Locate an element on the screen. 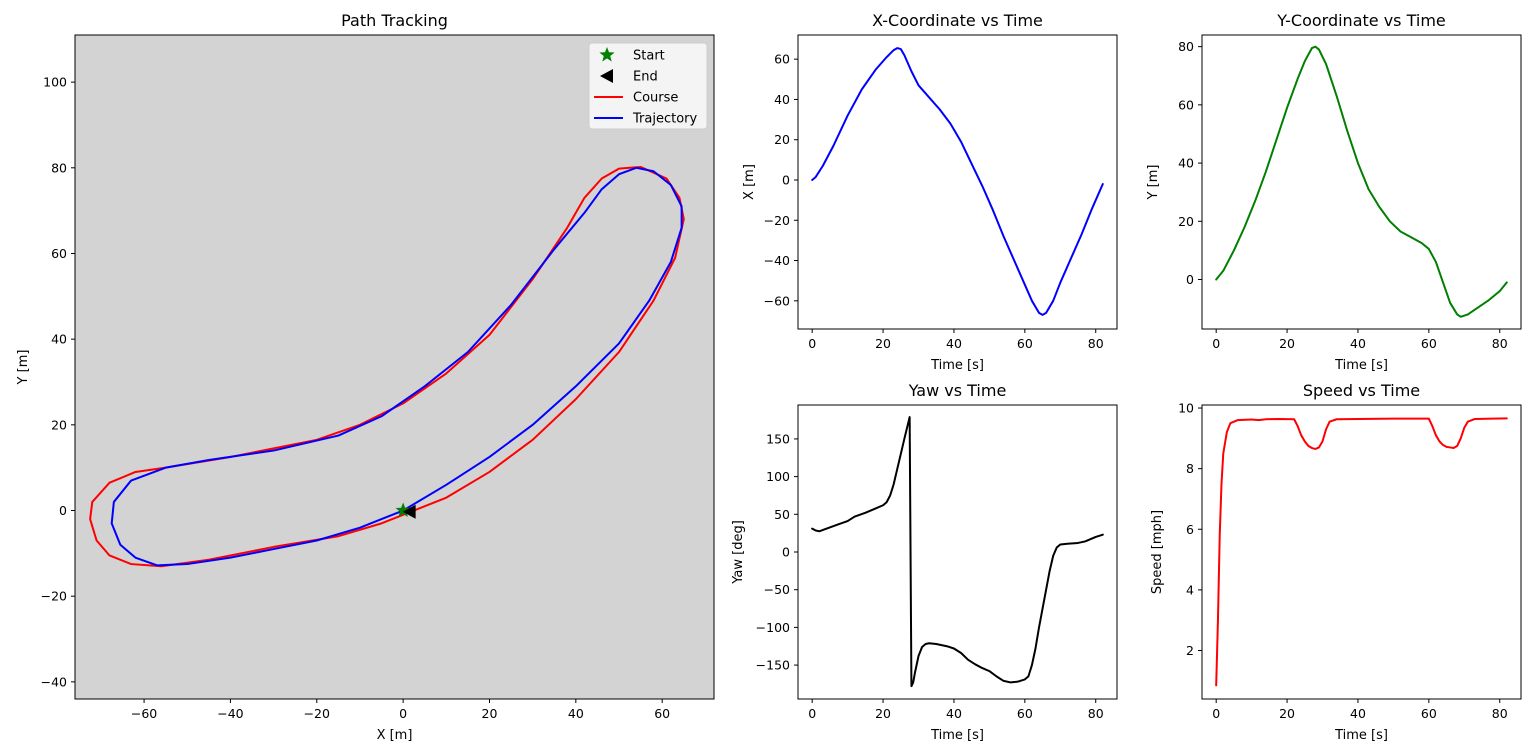  y-tick-label: −150 is located at coordinates (773, 665).